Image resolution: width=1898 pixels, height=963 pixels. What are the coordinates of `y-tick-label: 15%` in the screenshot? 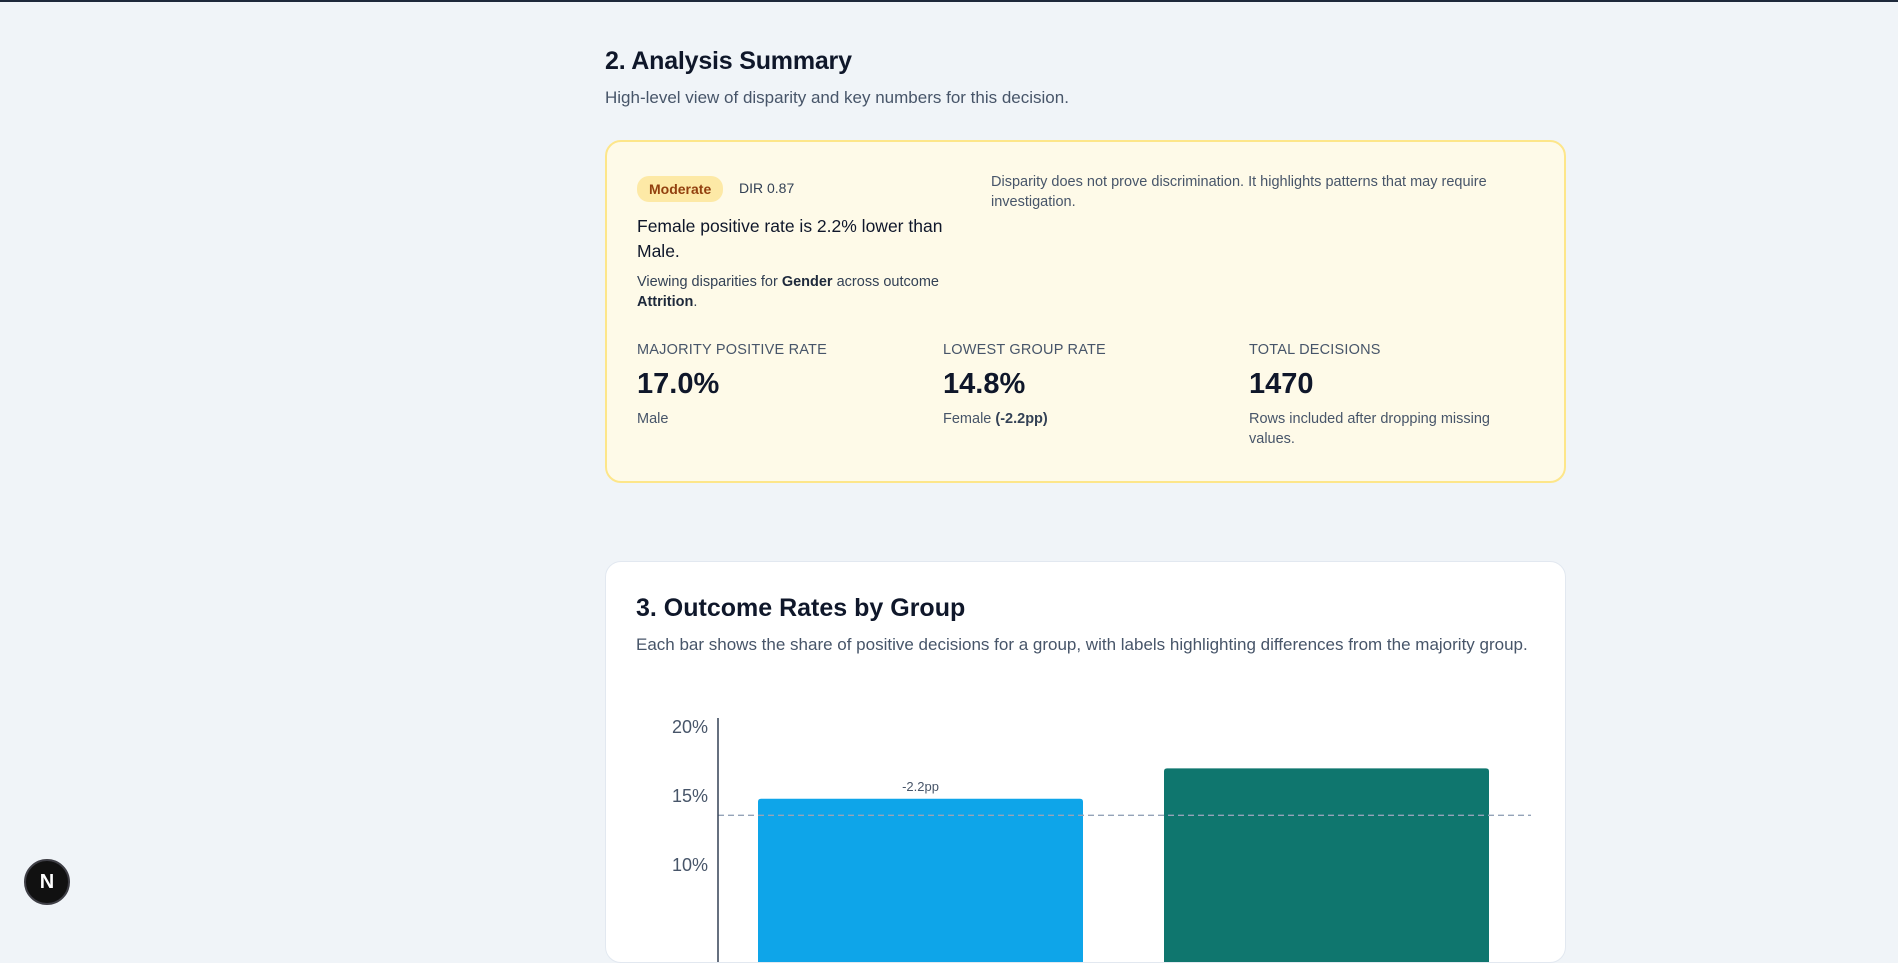 It's located at (690, 796).